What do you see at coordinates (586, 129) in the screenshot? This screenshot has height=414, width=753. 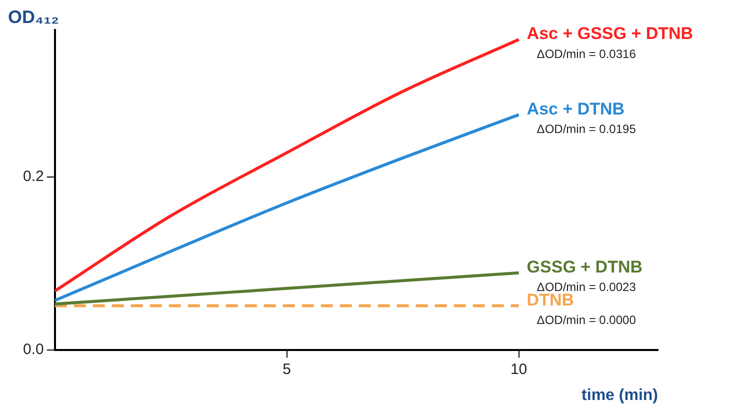 I see `annotation: ΔOD/min = 0.0195` at bounding box center [586, 129].